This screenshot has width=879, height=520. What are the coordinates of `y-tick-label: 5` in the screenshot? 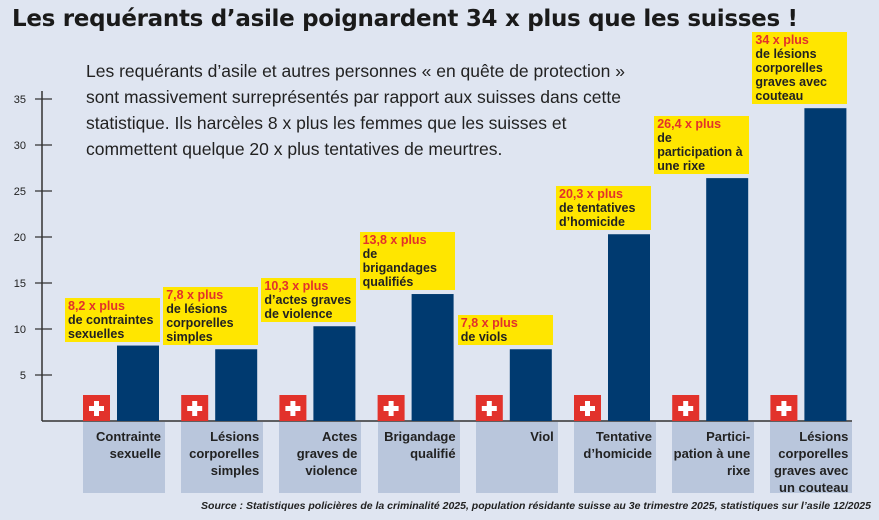 It's located at (23, 376).